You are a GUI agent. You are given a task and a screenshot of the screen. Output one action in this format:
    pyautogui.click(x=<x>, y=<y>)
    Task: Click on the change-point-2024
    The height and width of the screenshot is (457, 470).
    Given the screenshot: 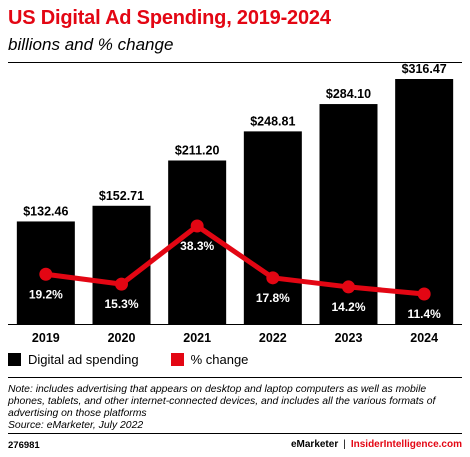 What is the action you would take?
    pyautogui.click(x=424, y=294)
    